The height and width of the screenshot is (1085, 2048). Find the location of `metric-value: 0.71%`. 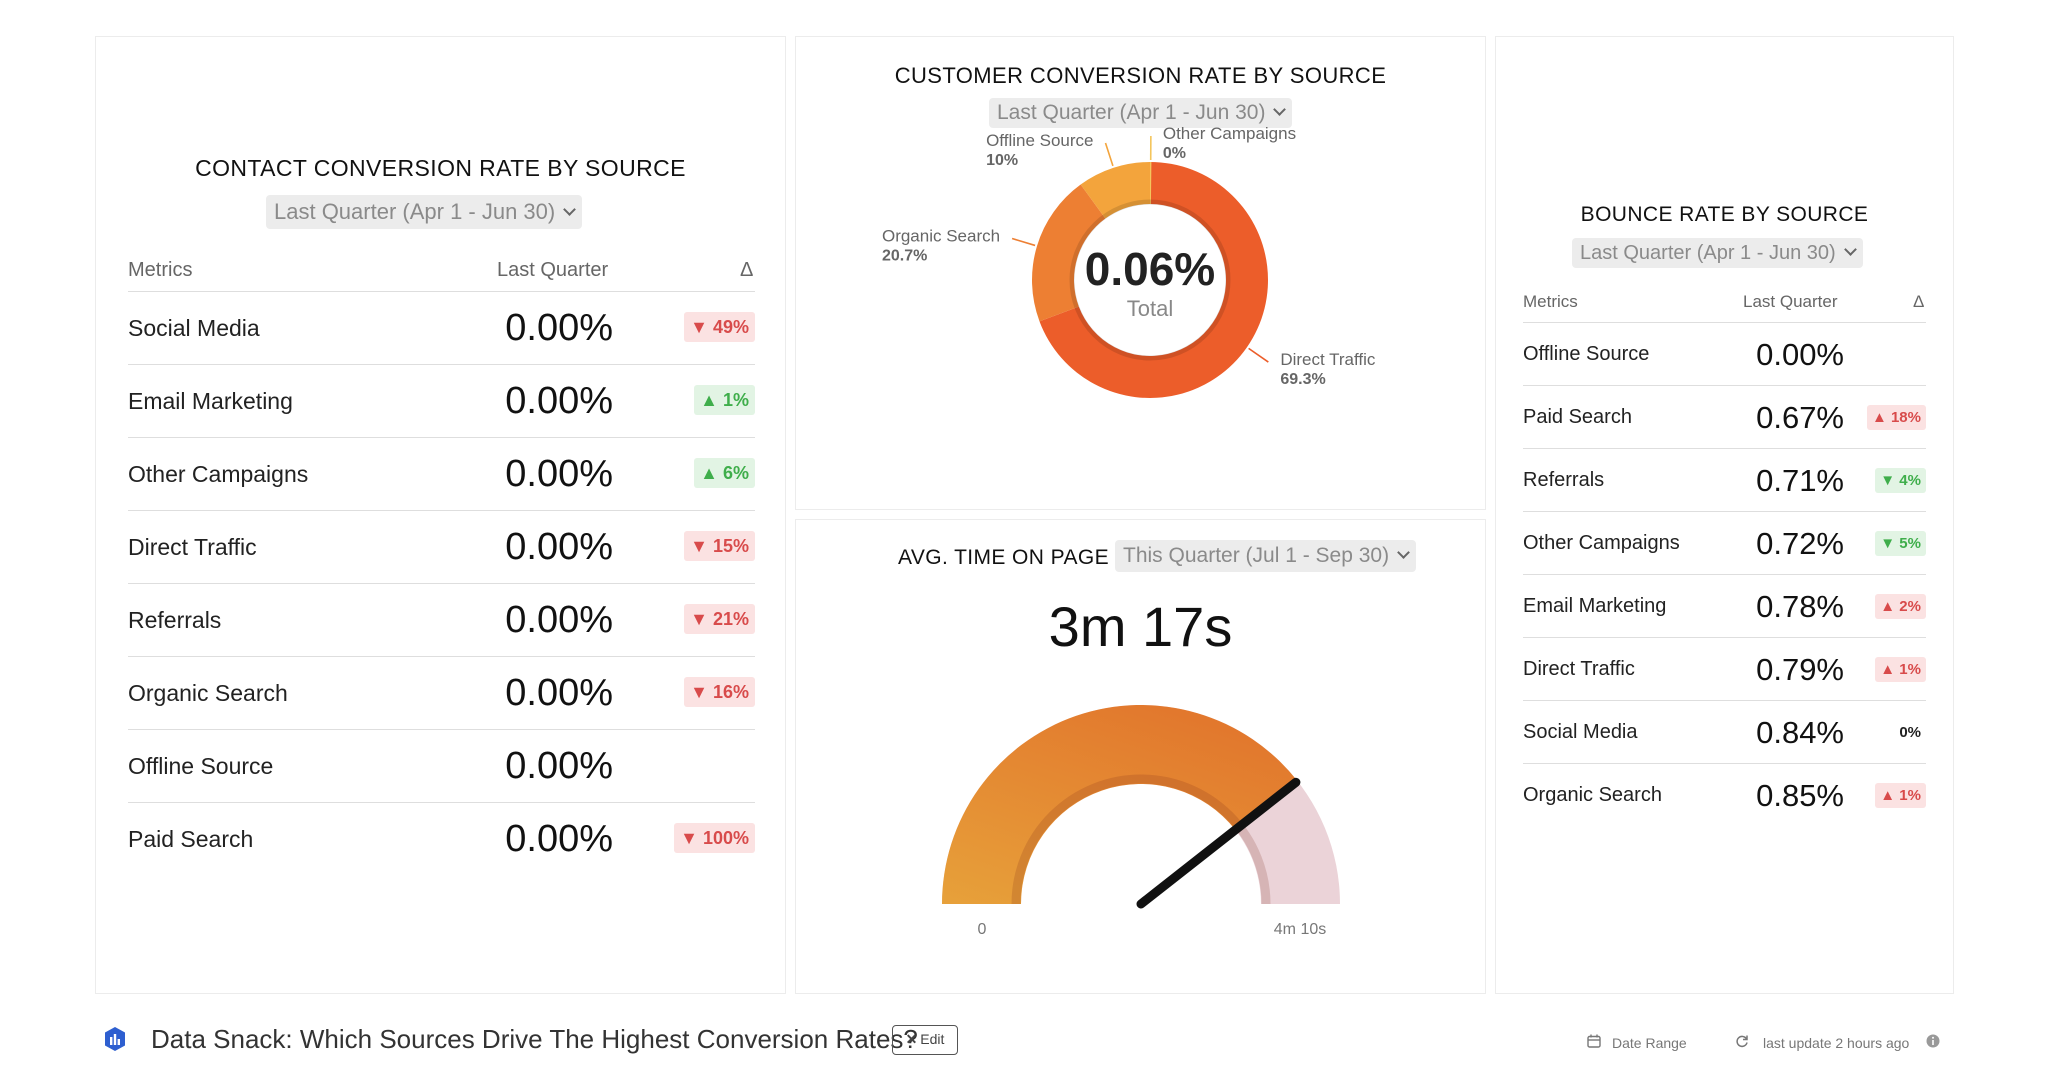

metric-value: 0.71% is located at coordinates (1800, 480).